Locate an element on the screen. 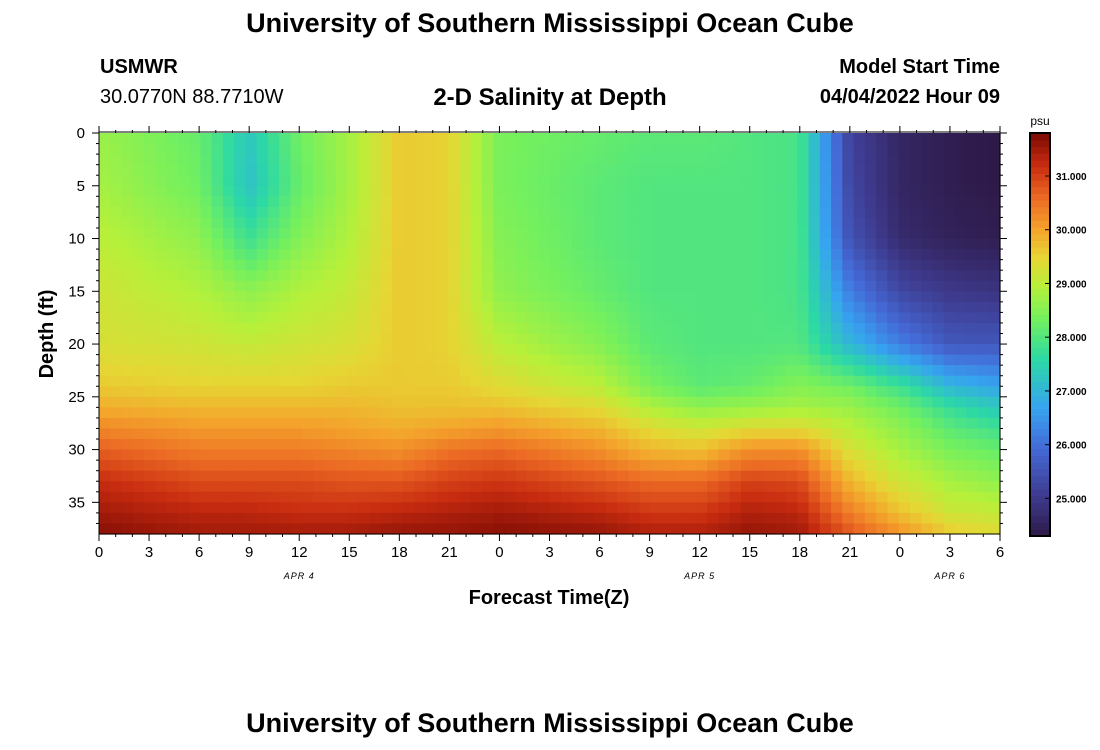 This screenshot has width=1100, height=750. x-axis-label: Forecast Time(Z) is located at coordinates (549, 598).